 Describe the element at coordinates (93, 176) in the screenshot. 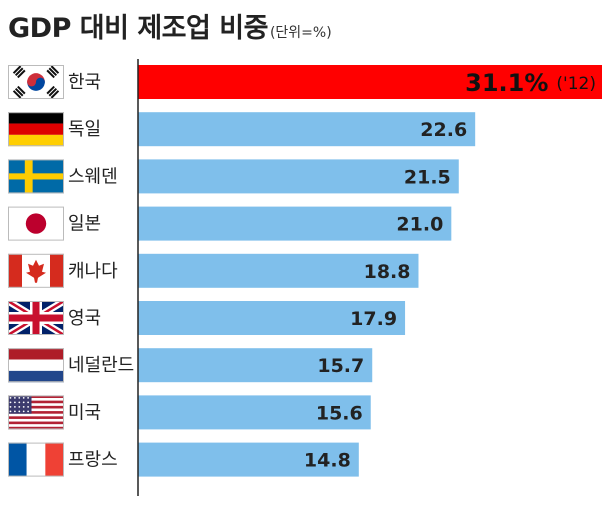

I see `category-label: 스웨덴` at that location.